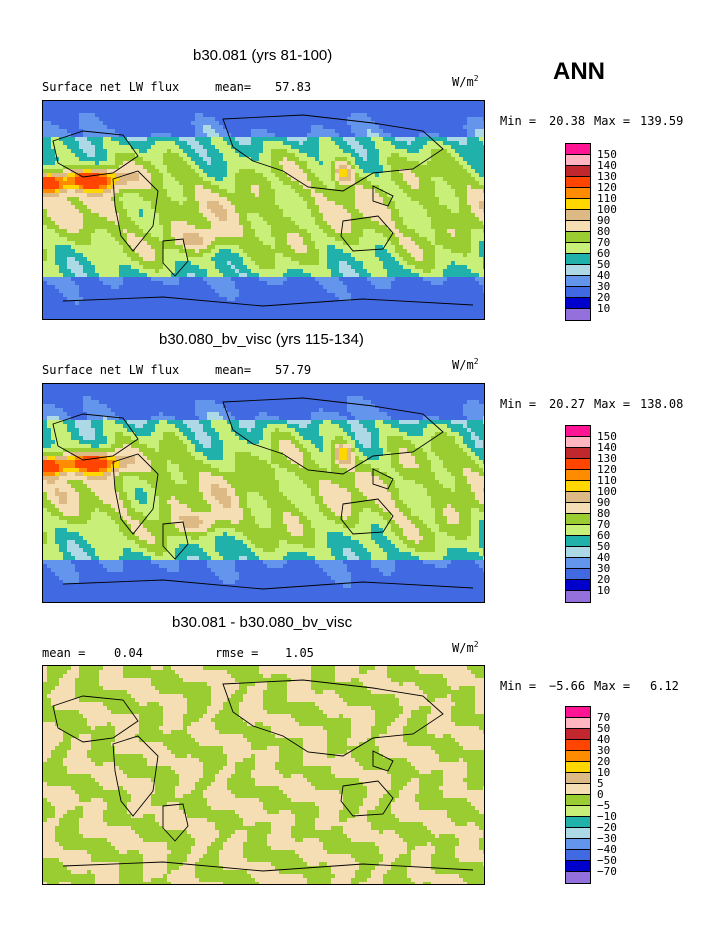 The image size is (723, 935). What do you see at coordinates (567, 686) in the screenshot?
I see `panel-3-min-value: −5.66` at bounding box center [567, 686].